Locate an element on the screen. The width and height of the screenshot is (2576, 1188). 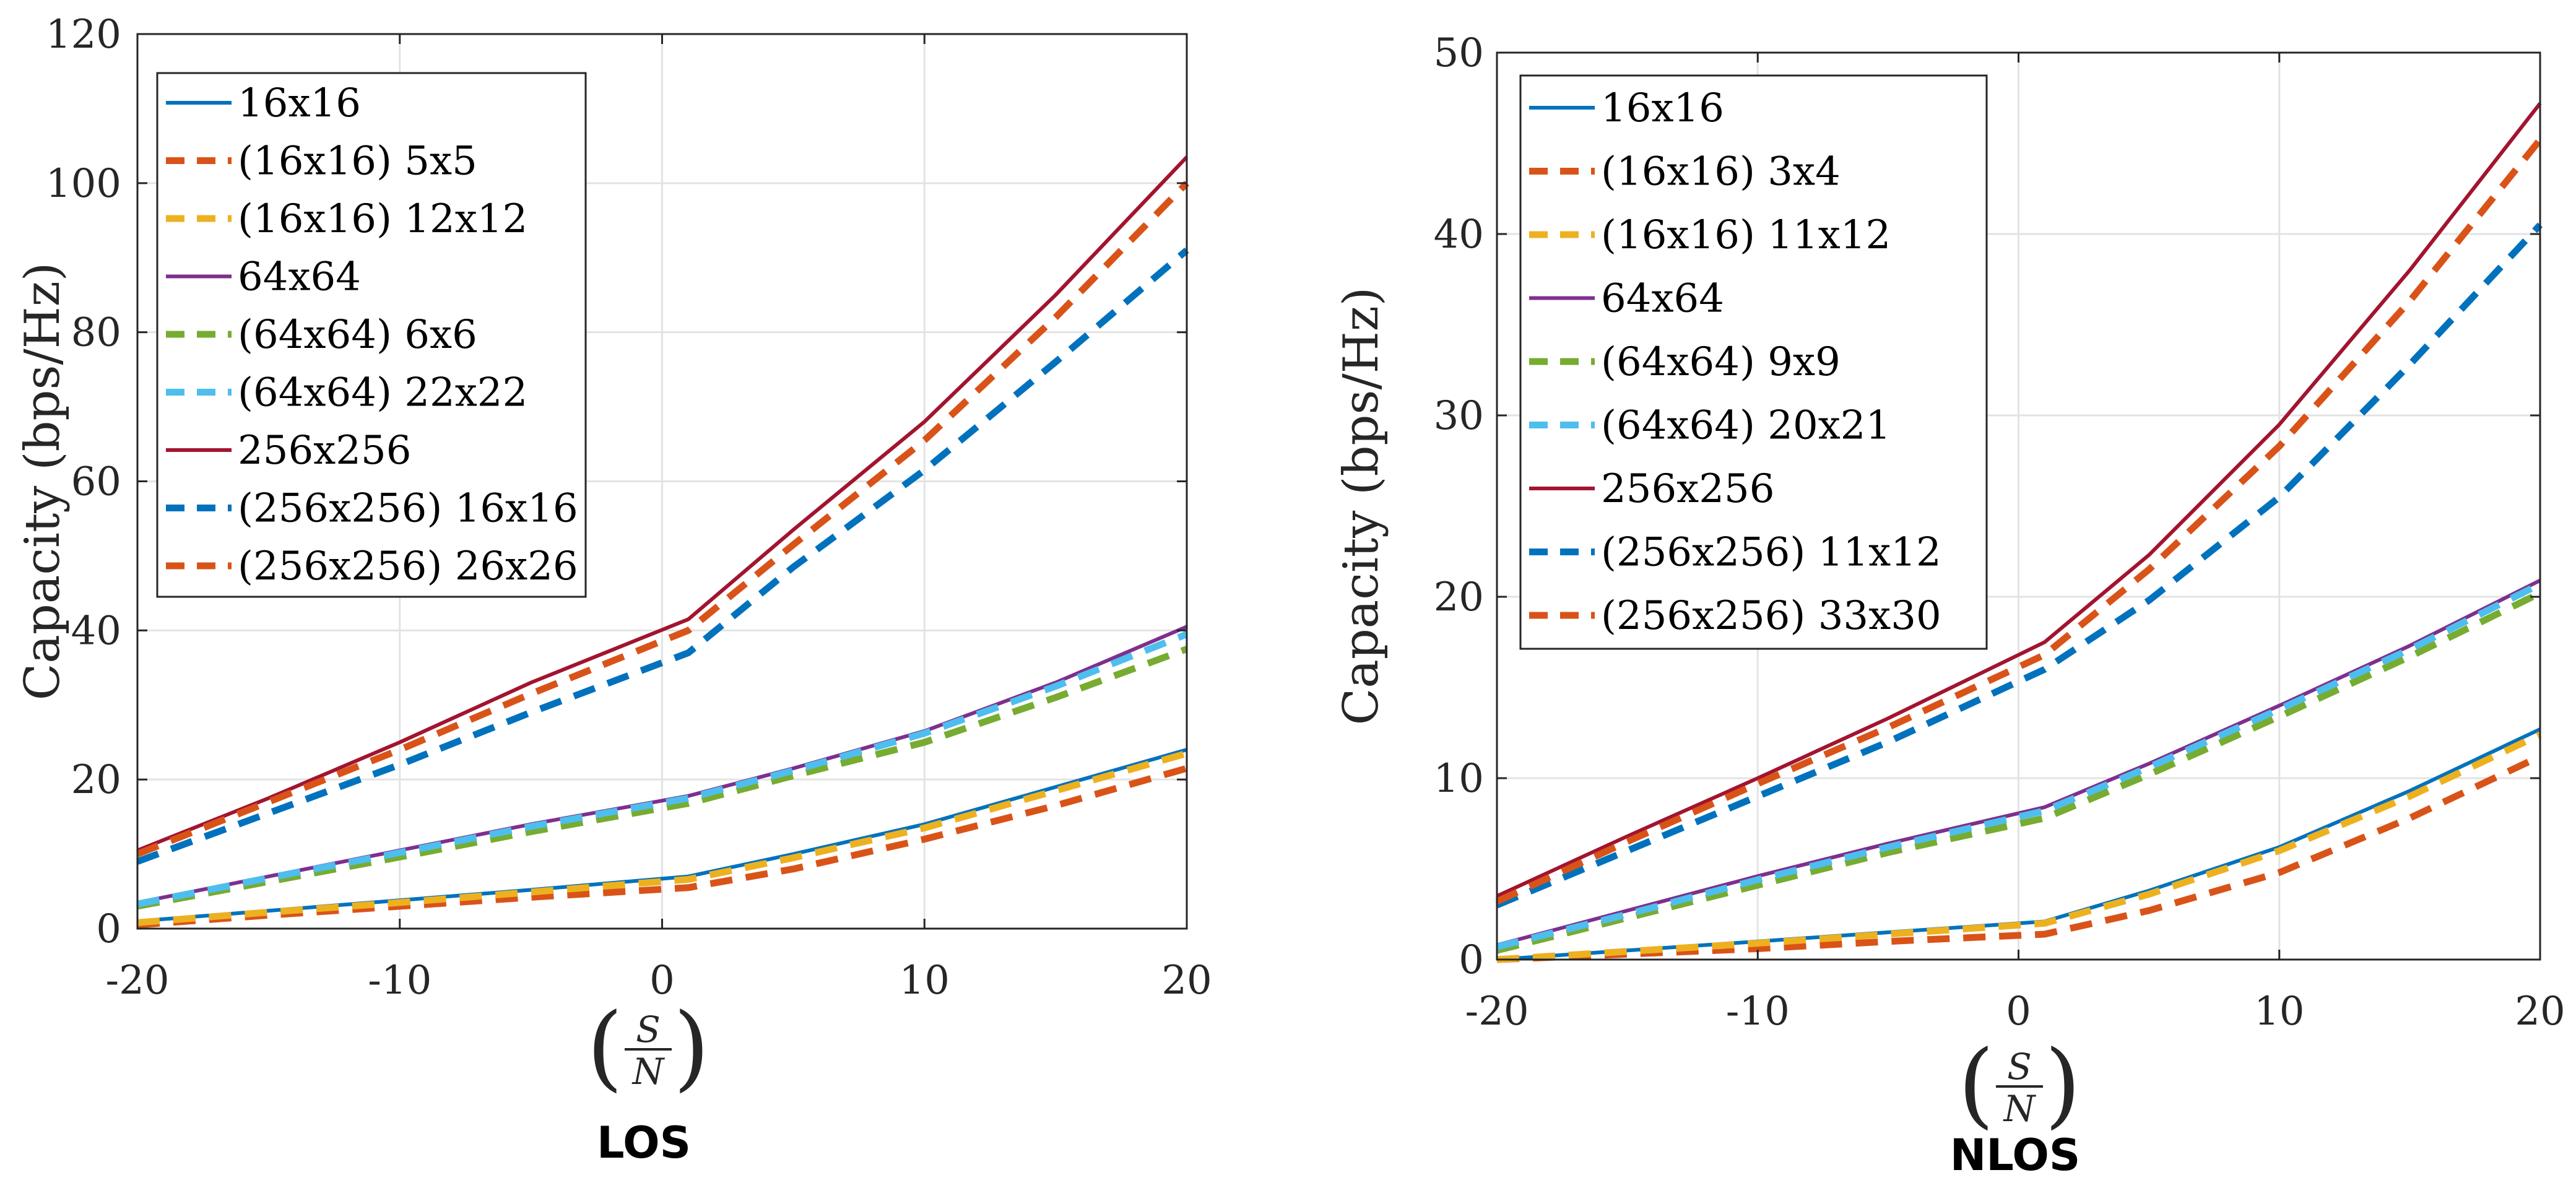
y-tick-label: 100 is located at coordinates (83, 184).